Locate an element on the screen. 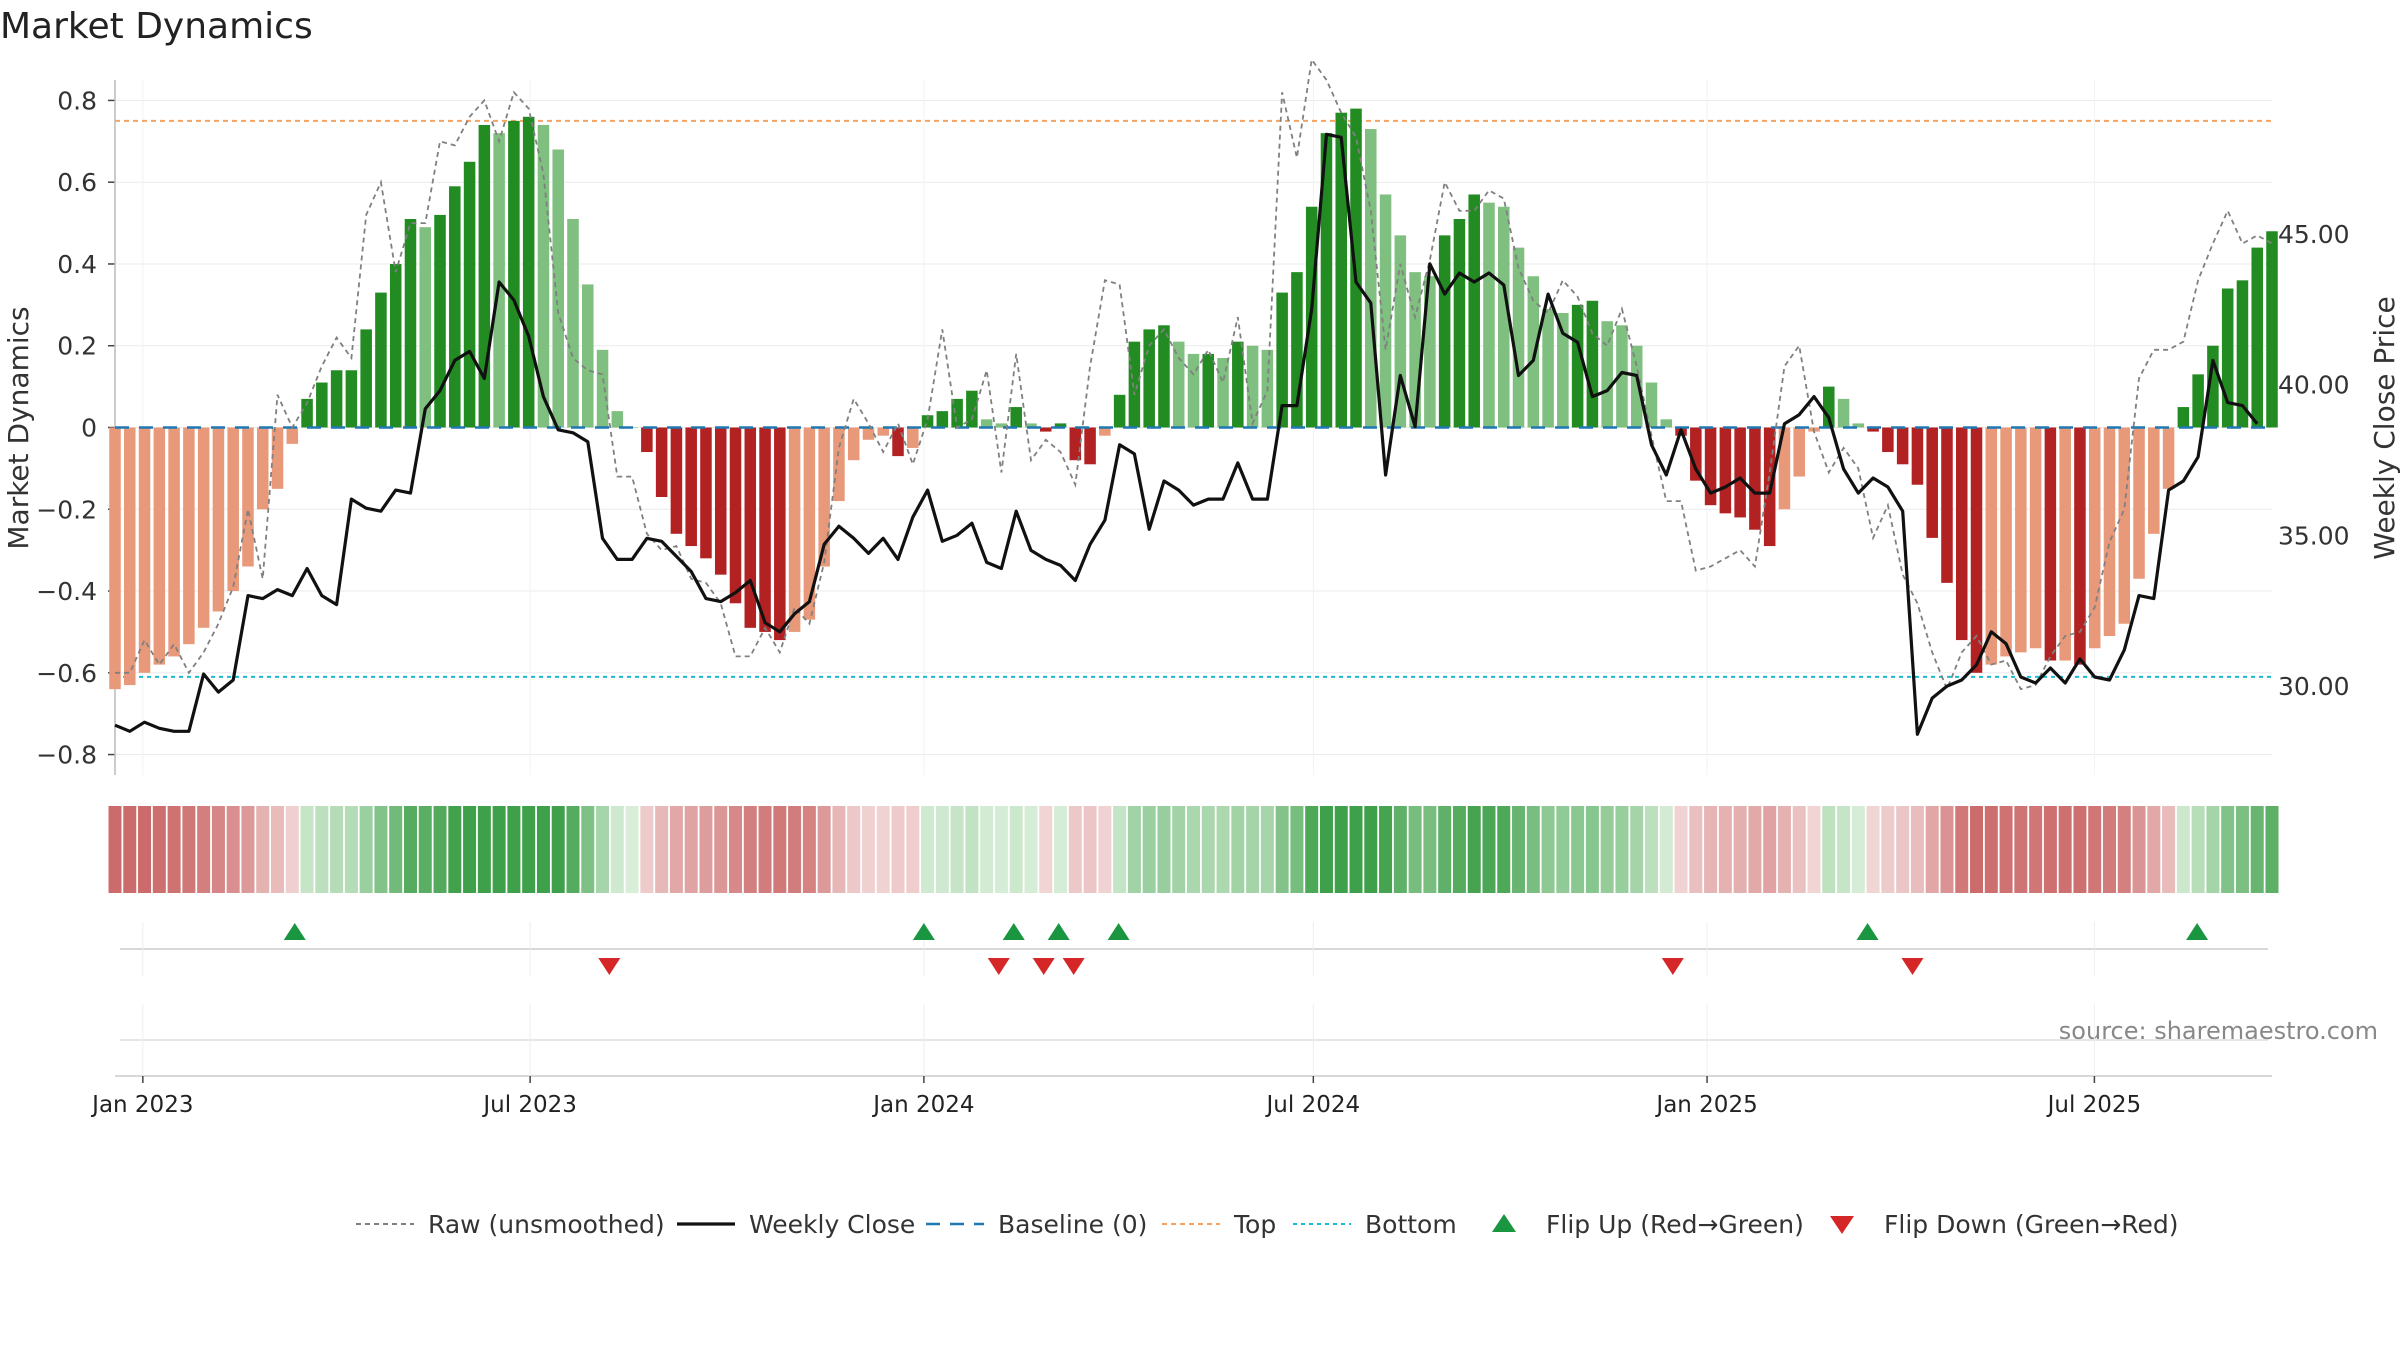 This screenshot has width=2400, height=1350. chart-title: Market Dynamics is located at coordinates (156, 26).